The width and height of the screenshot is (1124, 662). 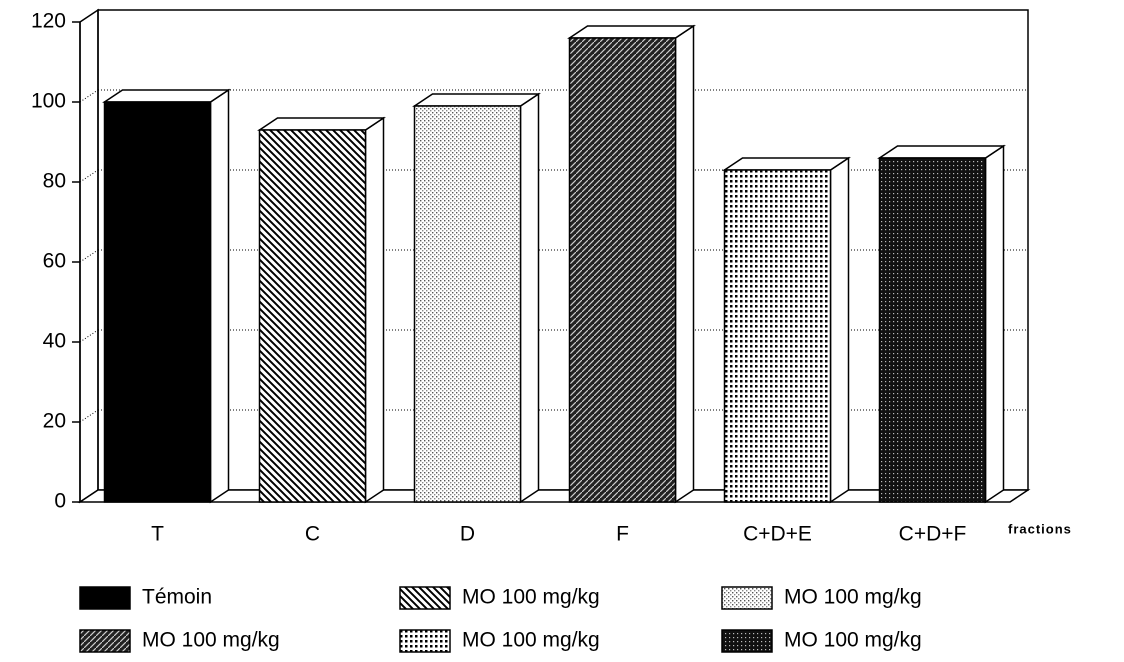 I want to click on x-tick-label: T, so click(x=157, y=534).